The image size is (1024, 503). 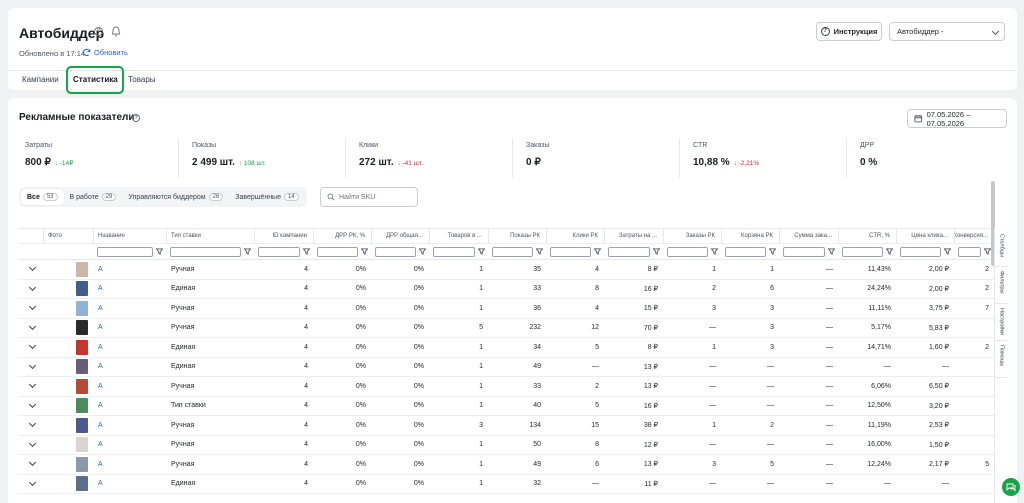 I want to click on table-row: А Ручная 4 0% 0% 5 232 12 70 ₽ — 3 — 5,17% 5,83 ₽, so click(x=506, y=328).